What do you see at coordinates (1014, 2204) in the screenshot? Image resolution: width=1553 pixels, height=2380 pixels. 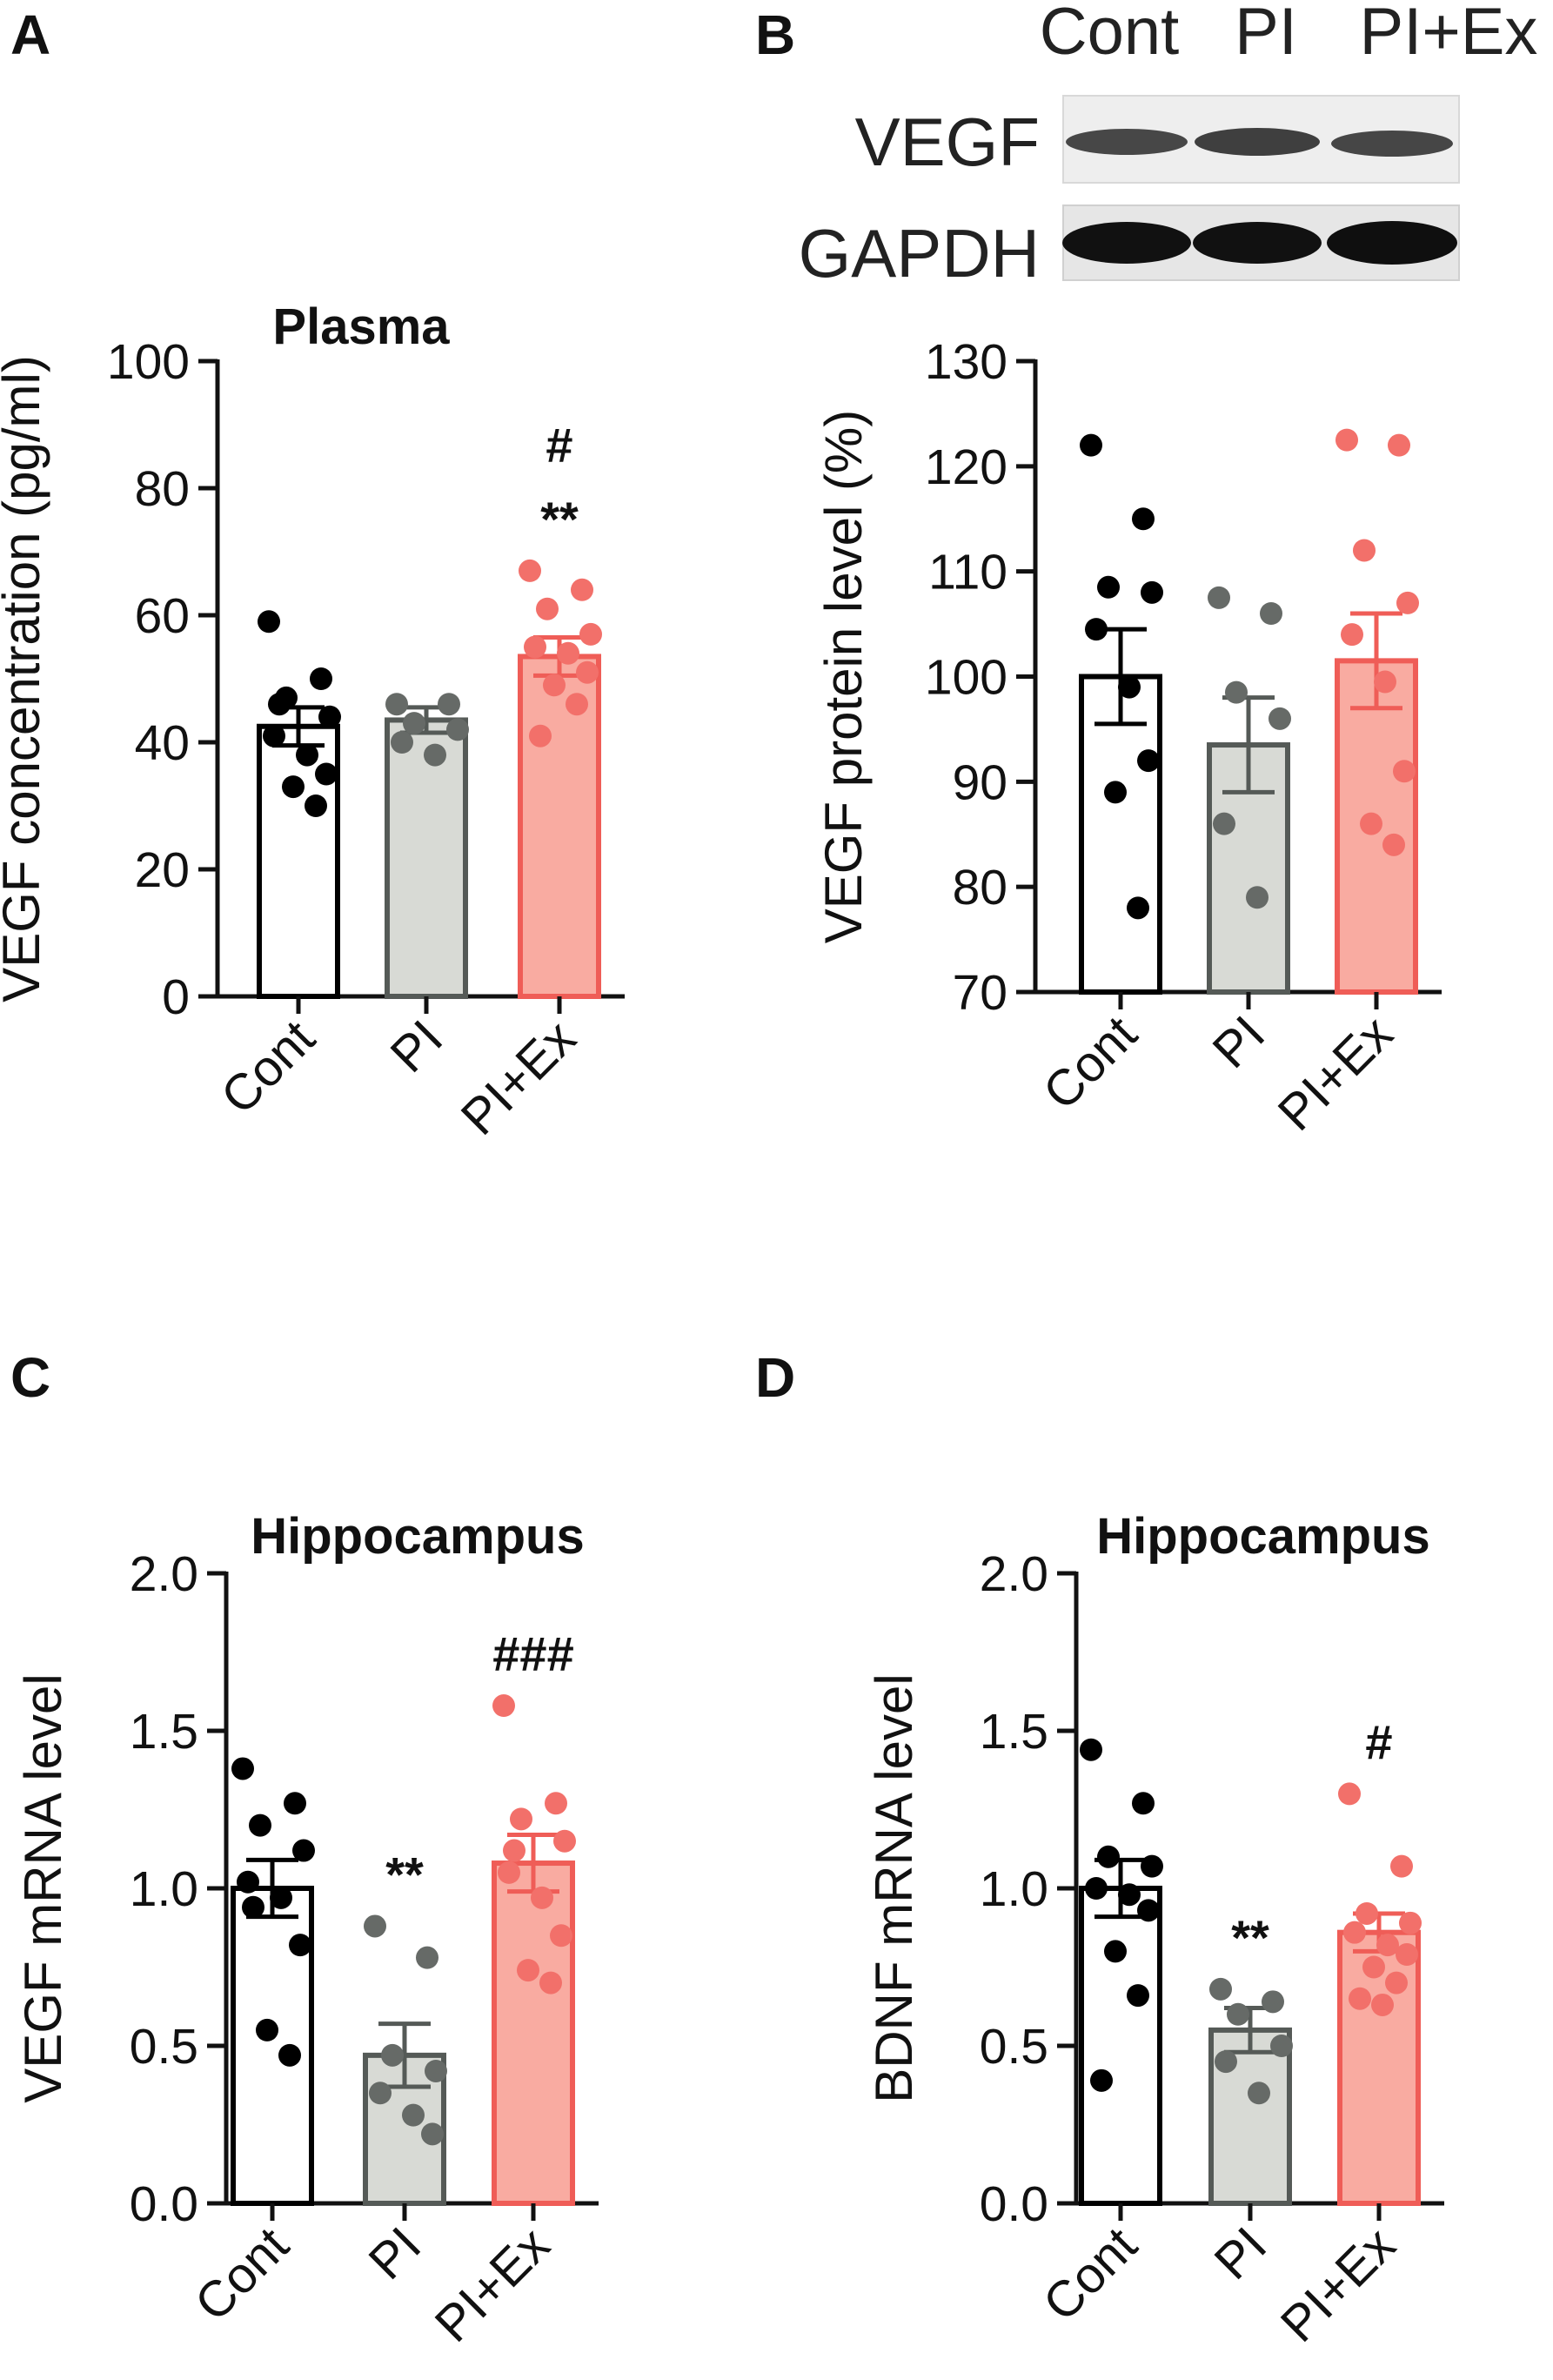 I see `chart-d-y-tick-label: 0.0` at bounding box center [1014, 2204].